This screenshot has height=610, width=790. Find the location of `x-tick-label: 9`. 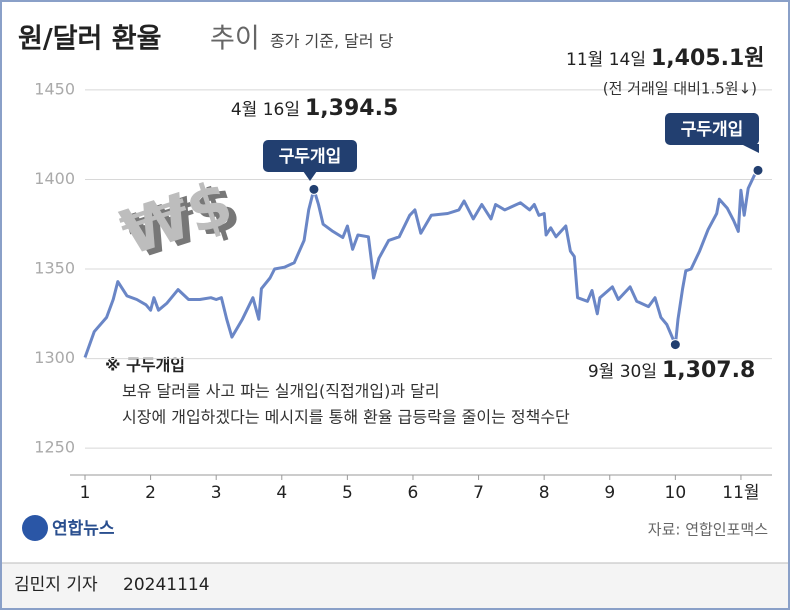

x-tick-label: 9 is located at coordinates (609, 493).